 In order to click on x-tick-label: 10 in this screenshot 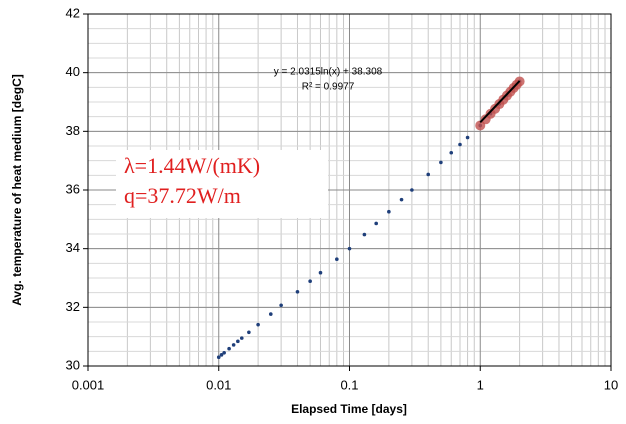, I will do `click(611, 384)`.